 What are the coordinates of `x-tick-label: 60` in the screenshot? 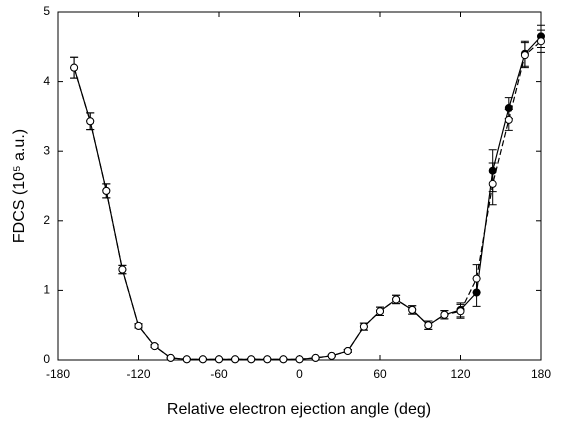 It's located at (380, 374).